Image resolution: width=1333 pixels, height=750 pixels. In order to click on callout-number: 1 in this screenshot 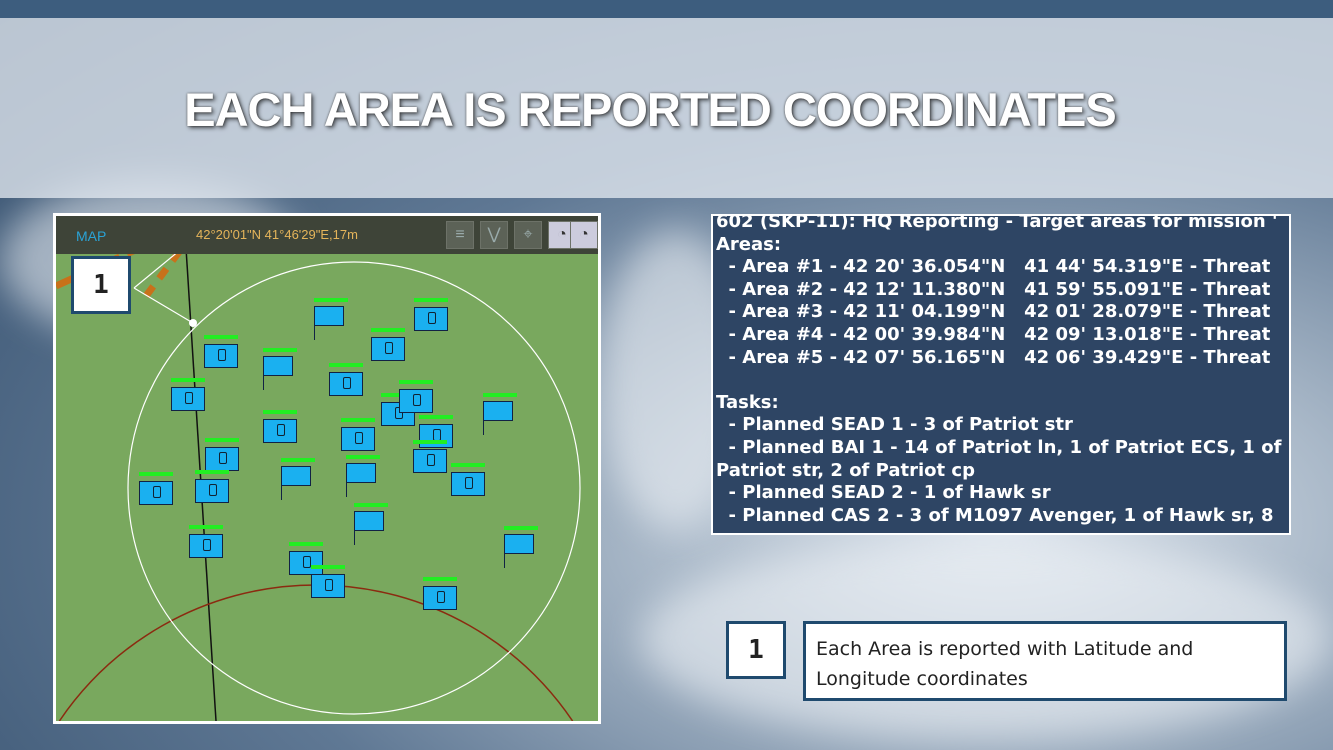, I will do `click(101, 285)`.